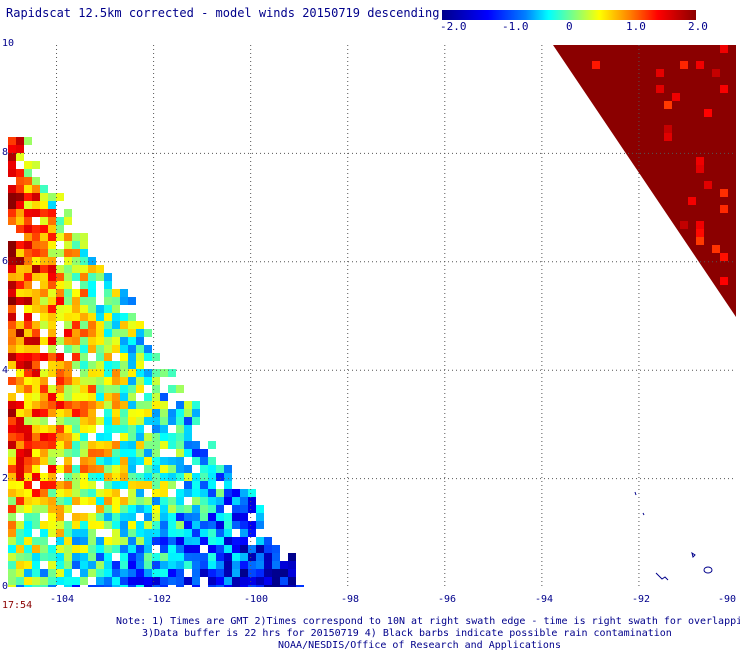 This screenshot has height=650, width=740. What do you see at coordinates (5, 370) in the screenshot?
I see `y-tick-label: 4` at bounding box center [5, 370].